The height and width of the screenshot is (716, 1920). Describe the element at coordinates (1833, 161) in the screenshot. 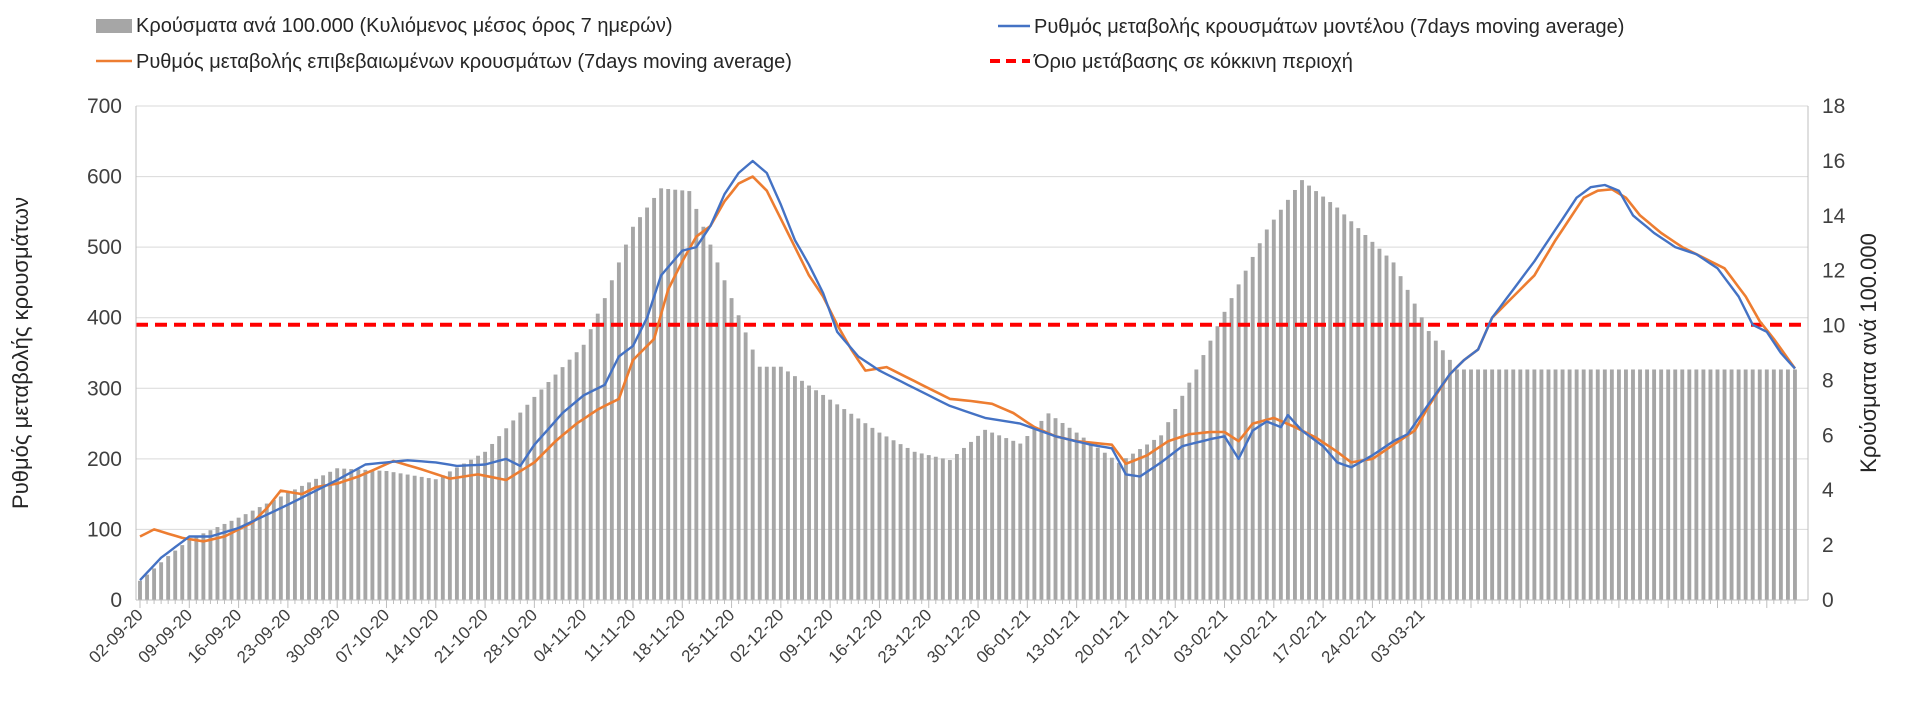

I see `y2-tick-label: 16` at that location.